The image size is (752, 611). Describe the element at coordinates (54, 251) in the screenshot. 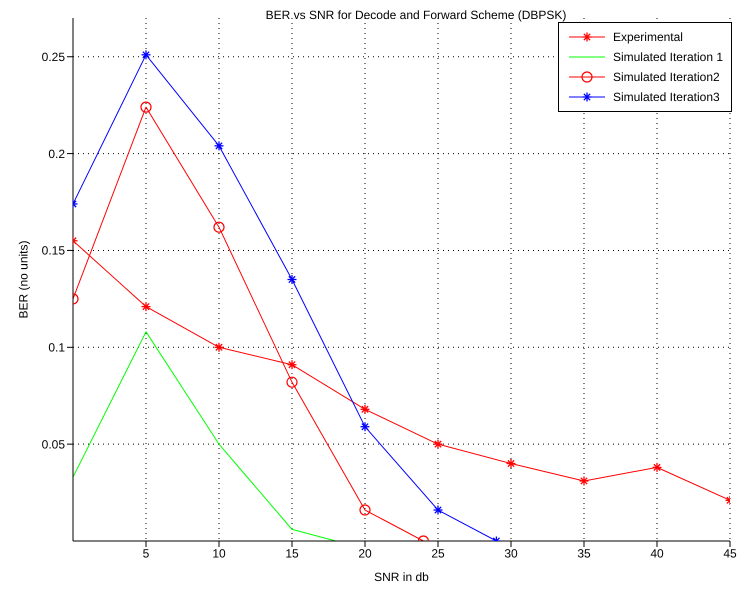

I see `y-tick-label: 0.15` at that location.